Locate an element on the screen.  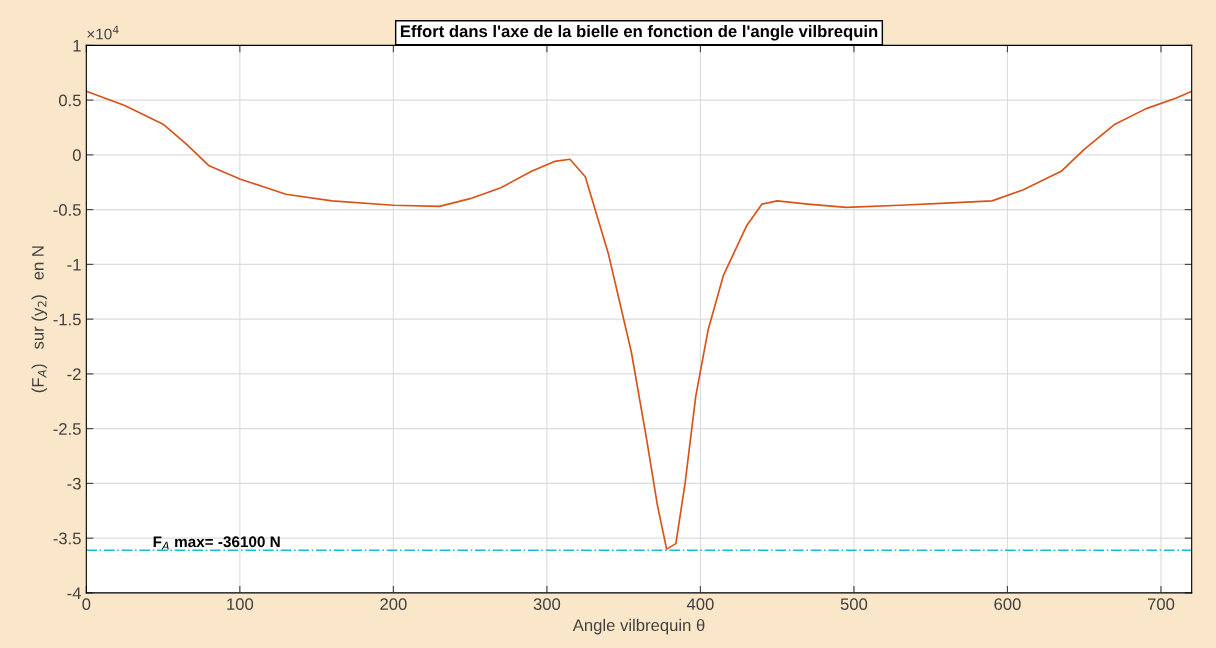
x-tick-label: 600 is located at coordinates (1007, 604).